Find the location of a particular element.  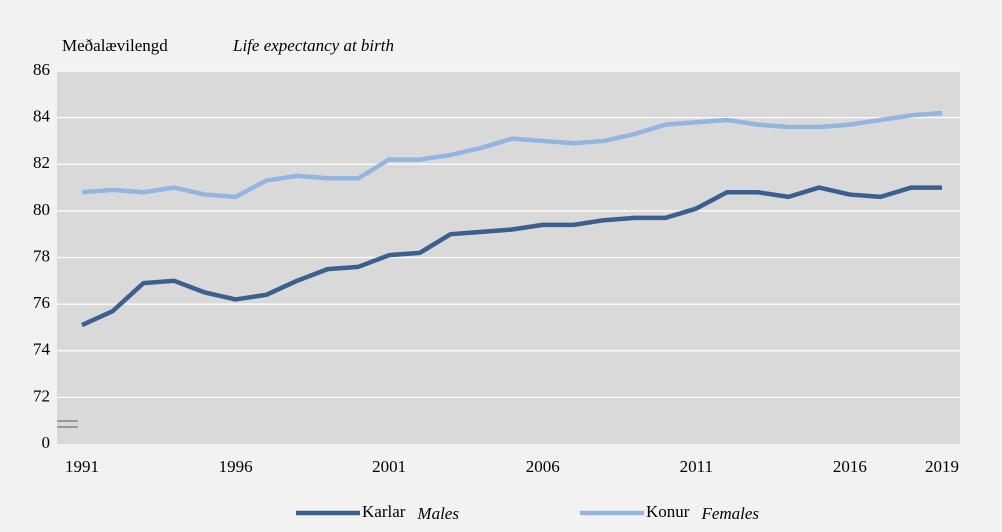

x-tick-label: 1996 is located at coordinates (236, 466).